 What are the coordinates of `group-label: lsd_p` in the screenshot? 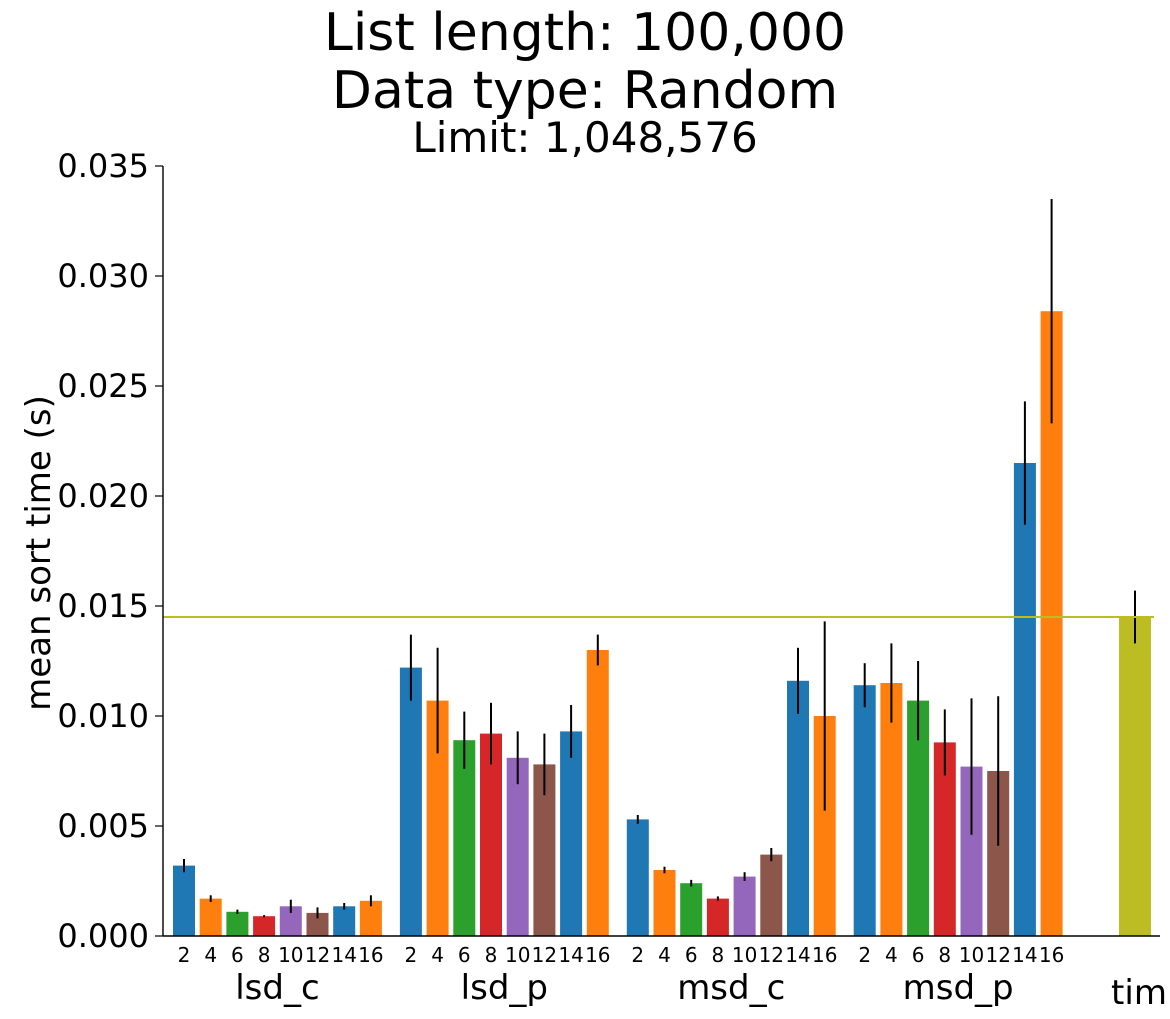 It's located at (504, 988).